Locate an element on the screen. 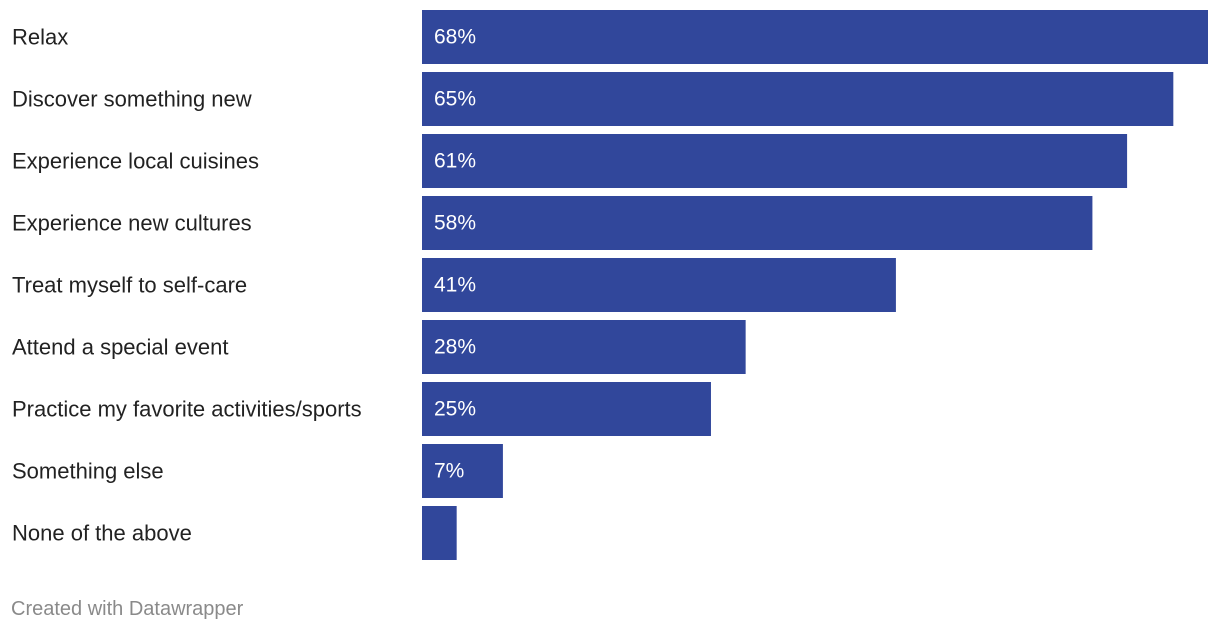 The image size is (1220, 636). bar-value-label: 7% is located at coordinates (449, 471).